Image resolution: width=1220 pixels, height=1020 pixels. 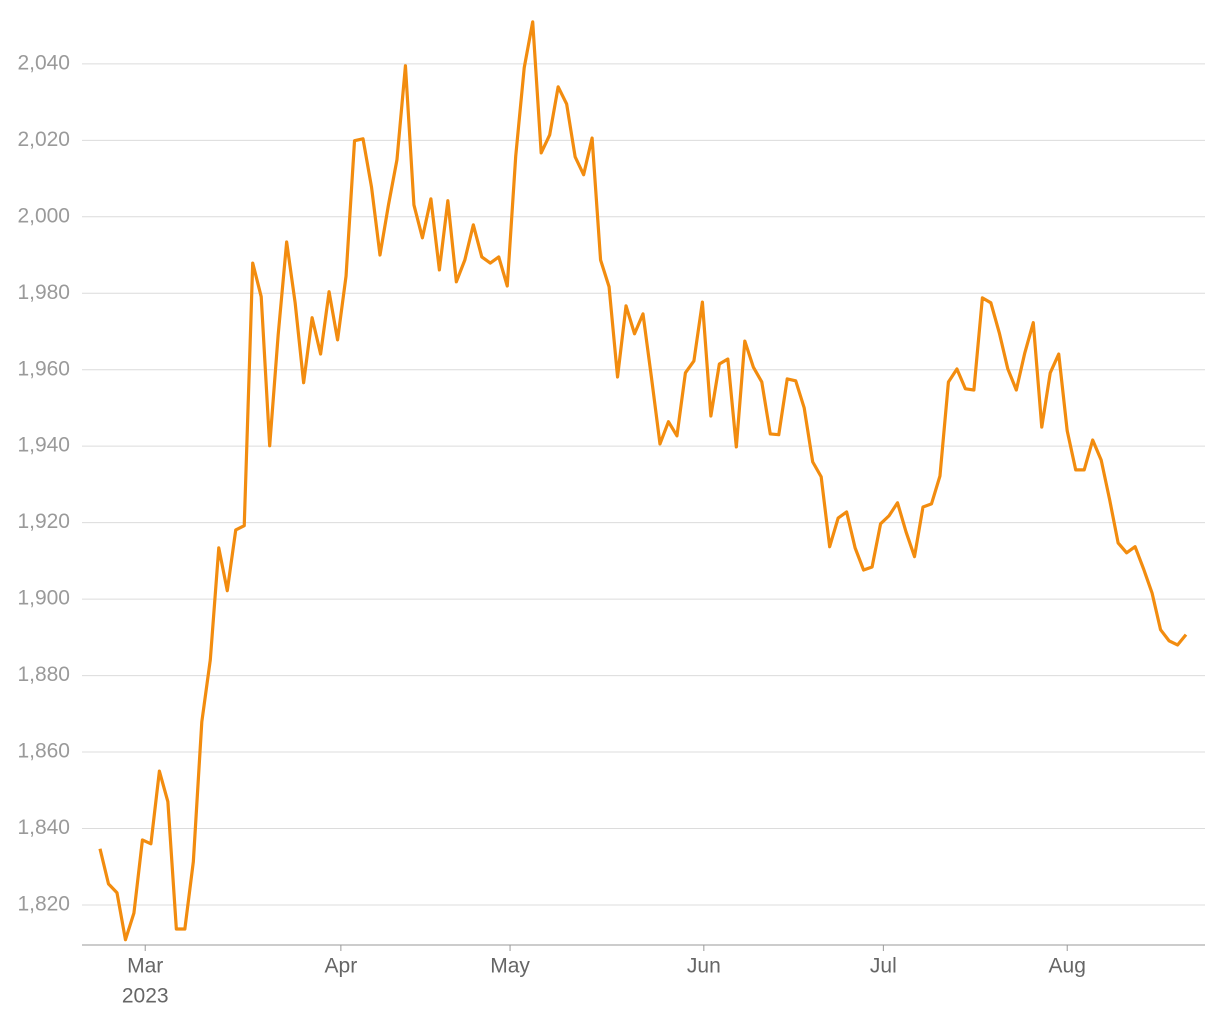 What do you see at coordinates (1067, 966) in the screenshot?
I see `x-tick-label: Aug` at bounding box center [1067, 966].